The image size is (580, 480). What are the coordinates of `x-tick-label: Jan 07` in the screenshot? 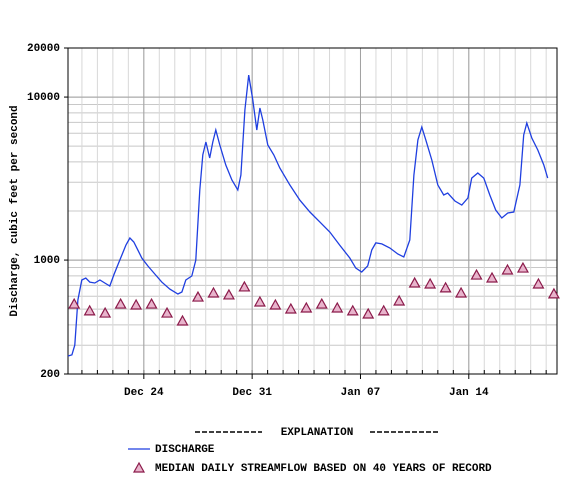 It's located at (361, 393).